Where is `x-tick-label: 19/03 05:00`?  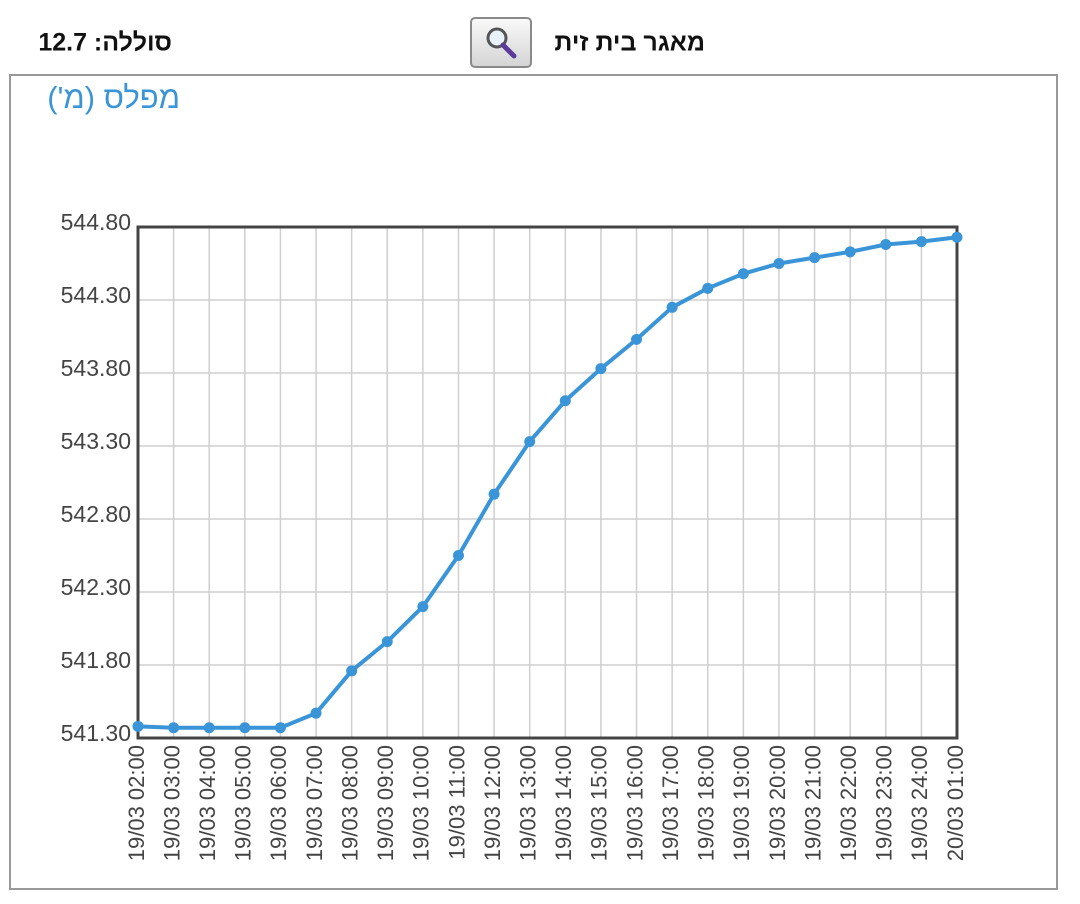
x-tick-label: 19/03 05:00 is located at coordinates (243, 803).